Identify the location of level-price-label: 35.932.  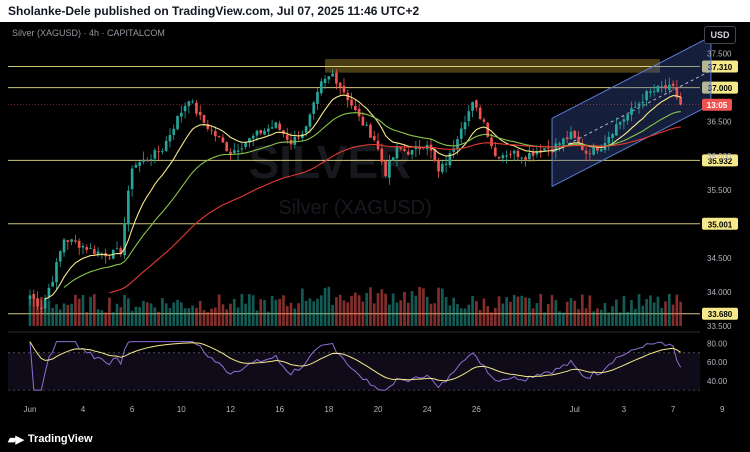
(720, 161).